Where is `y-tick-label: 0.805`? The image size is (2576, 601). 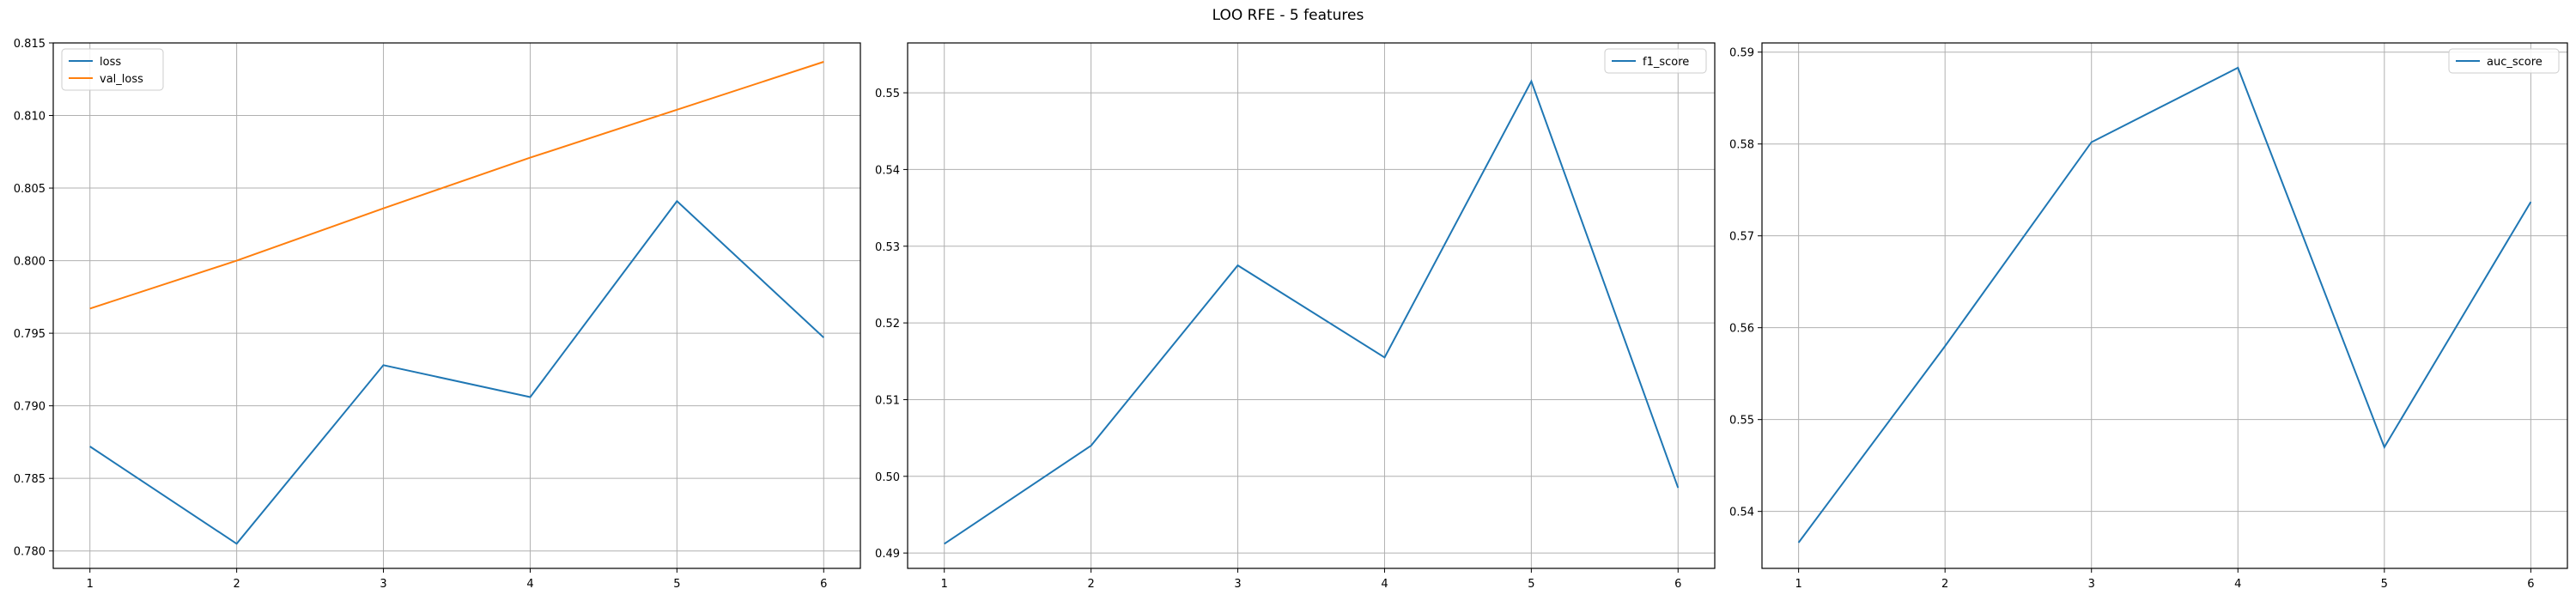
y-tick-label: 0.805 is located at coordinates (30, 190).